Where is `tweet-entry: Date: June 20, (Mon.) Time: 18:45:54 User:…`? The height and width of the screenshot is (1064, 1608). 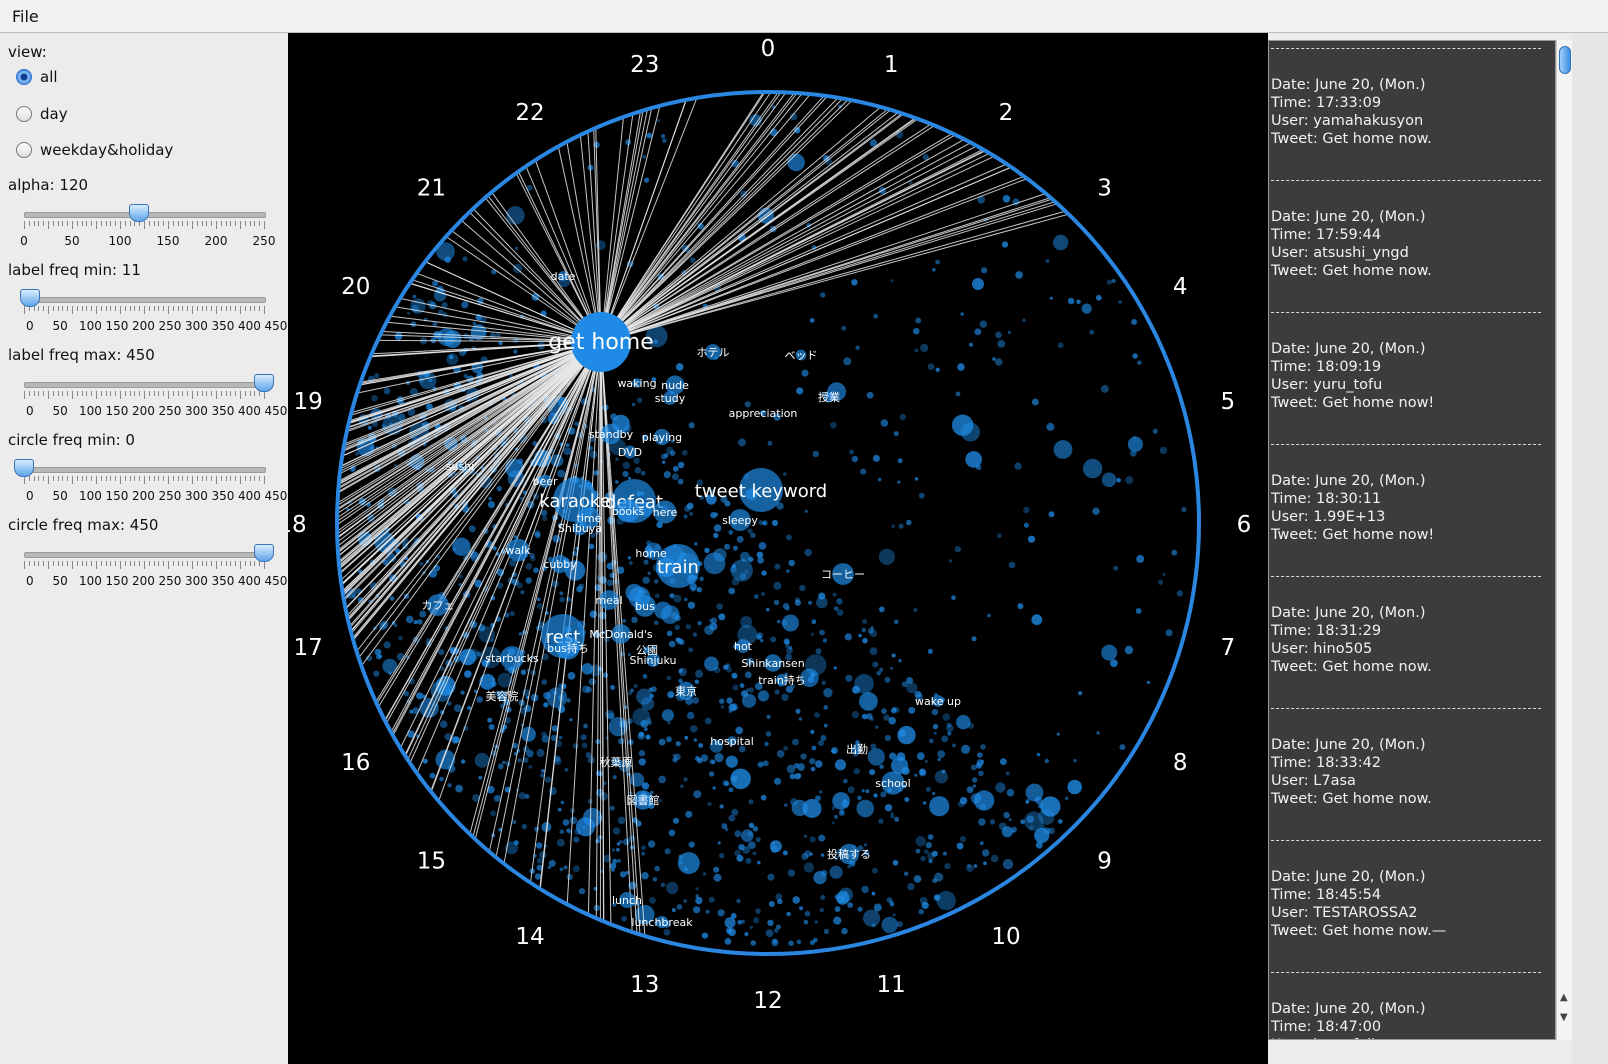
tweet-entry: Date: June 20, (Mon.) Time: 18:45:54 User:… is located at coordinates (1412, 899).